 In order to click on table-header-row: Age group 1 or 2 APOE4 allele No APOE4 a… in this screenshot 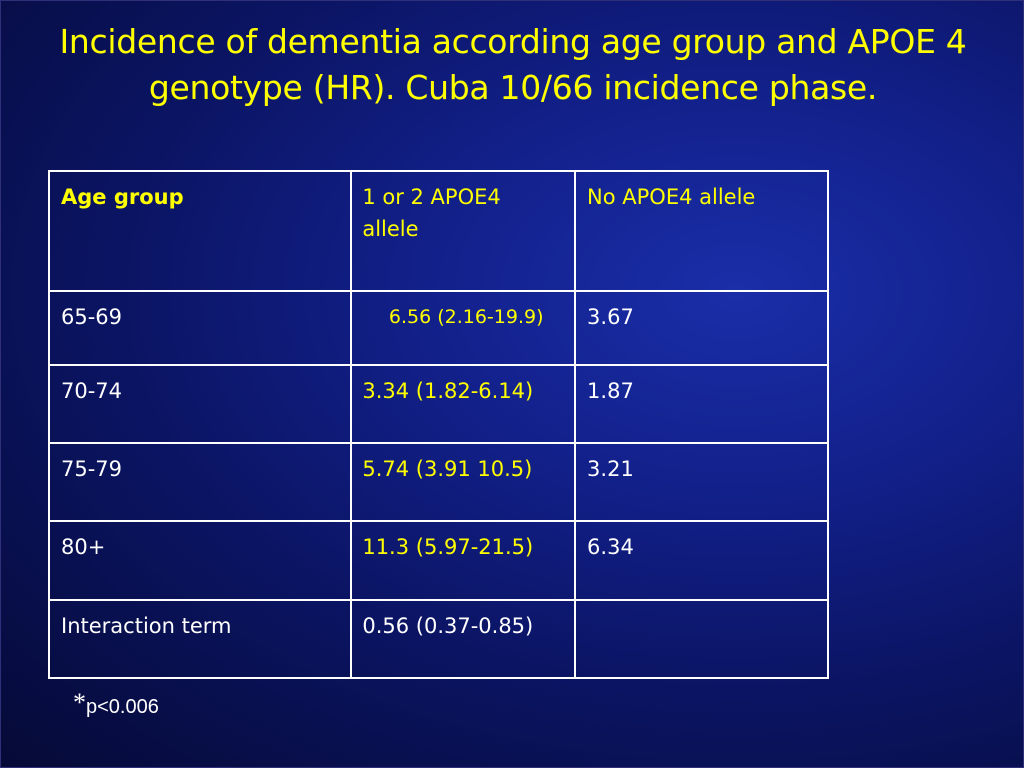, I will do `click(438, 231)`.